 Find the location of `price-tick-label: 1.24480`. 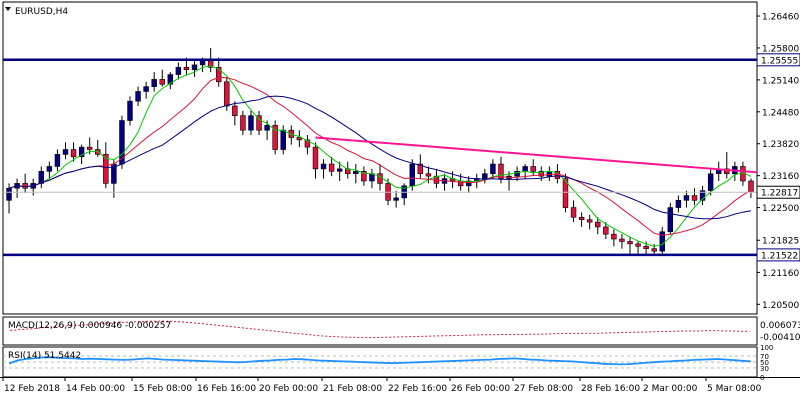

price-tick-label: 1.24480 is located at coordinates (780, 113).